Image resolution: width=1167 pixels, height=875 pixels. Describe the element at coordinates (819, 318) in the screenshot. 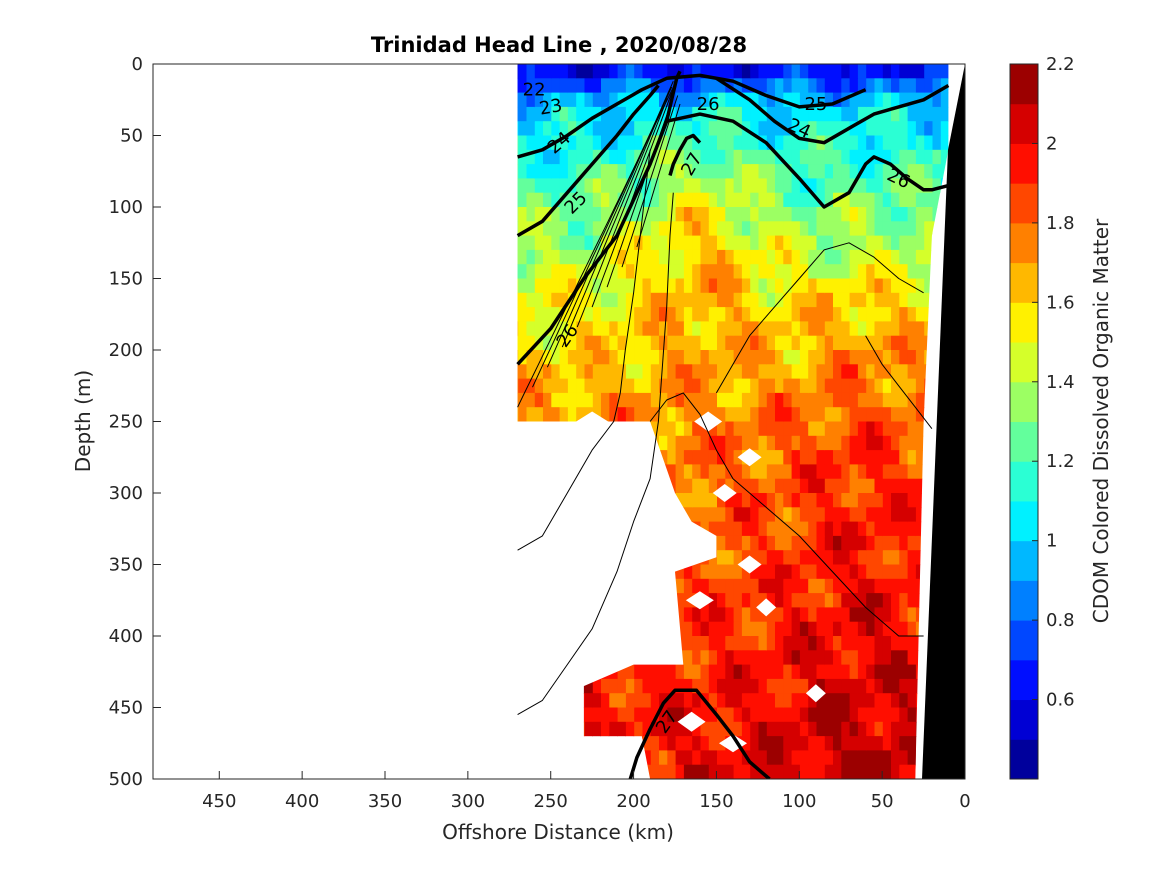

I see `thin-contour` at that location.